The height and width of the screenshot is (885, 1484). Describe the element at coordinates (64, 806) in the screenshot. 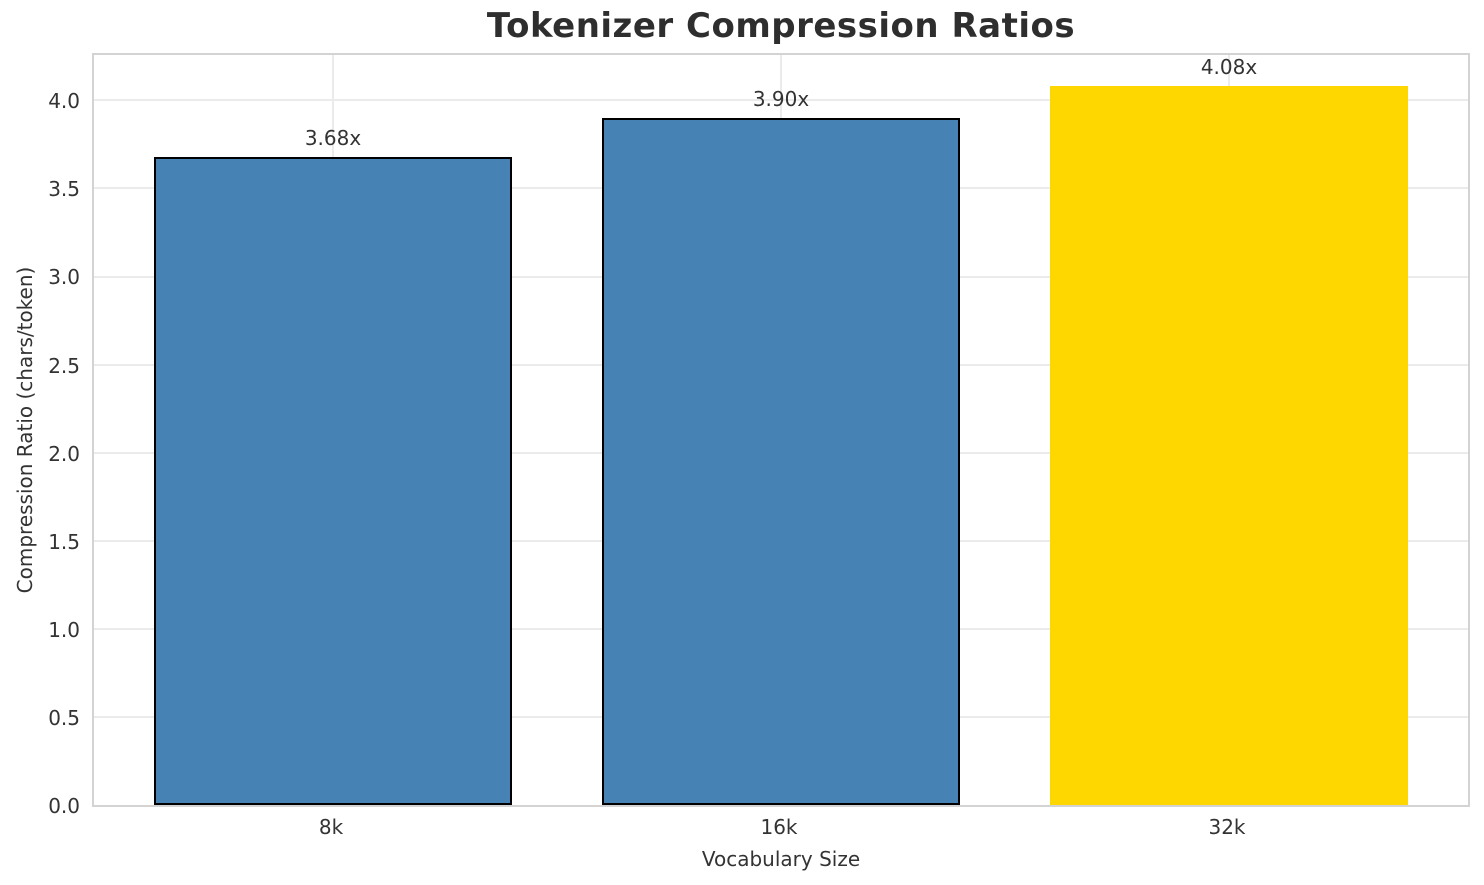

I see `y-tick-label: 0.0` at that location.